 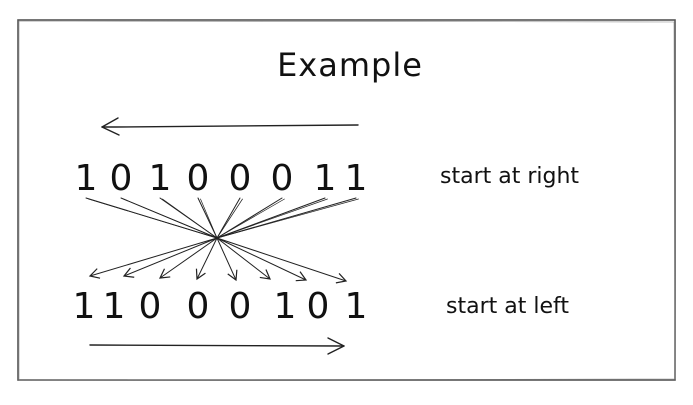 I want to click on top-bit-3: 1, so click(x=160, y=178).